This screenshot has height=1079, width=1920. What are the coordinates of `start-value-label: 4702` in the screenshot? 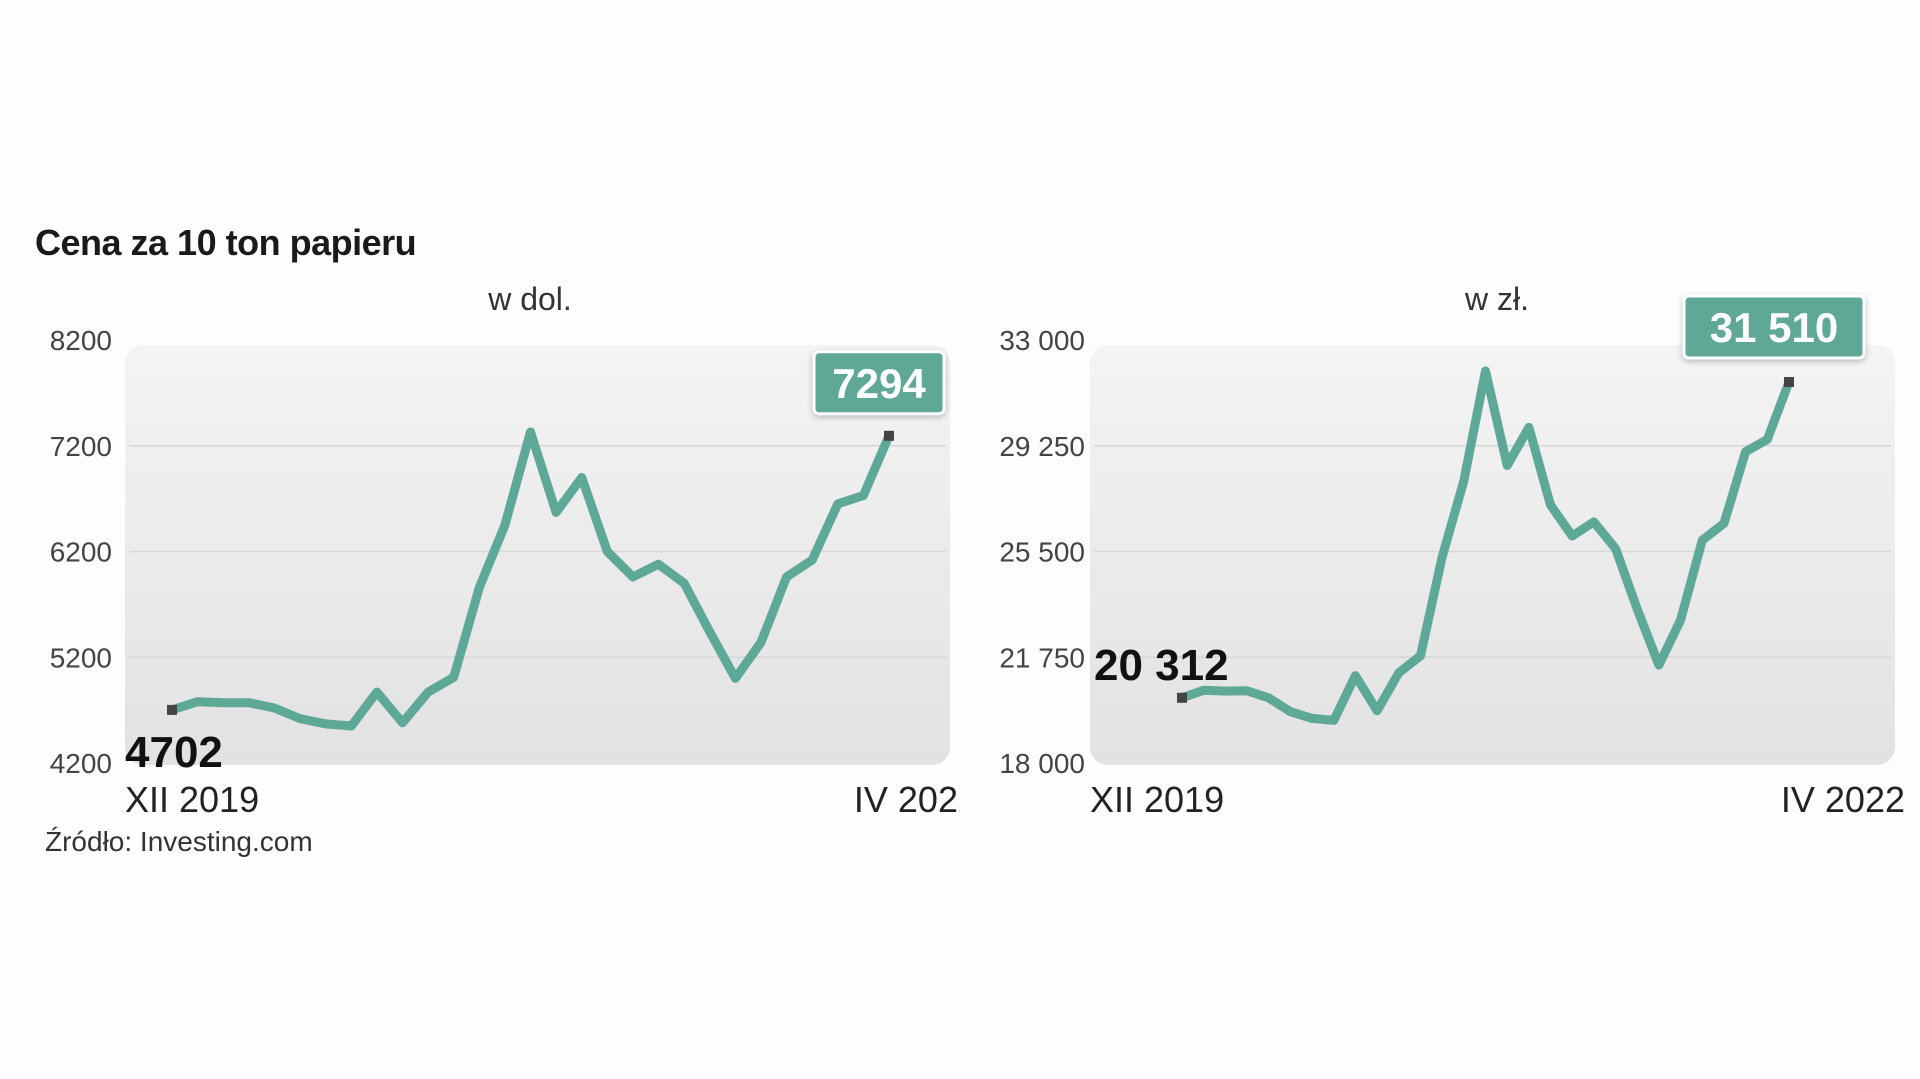 It's located at (174, 752).